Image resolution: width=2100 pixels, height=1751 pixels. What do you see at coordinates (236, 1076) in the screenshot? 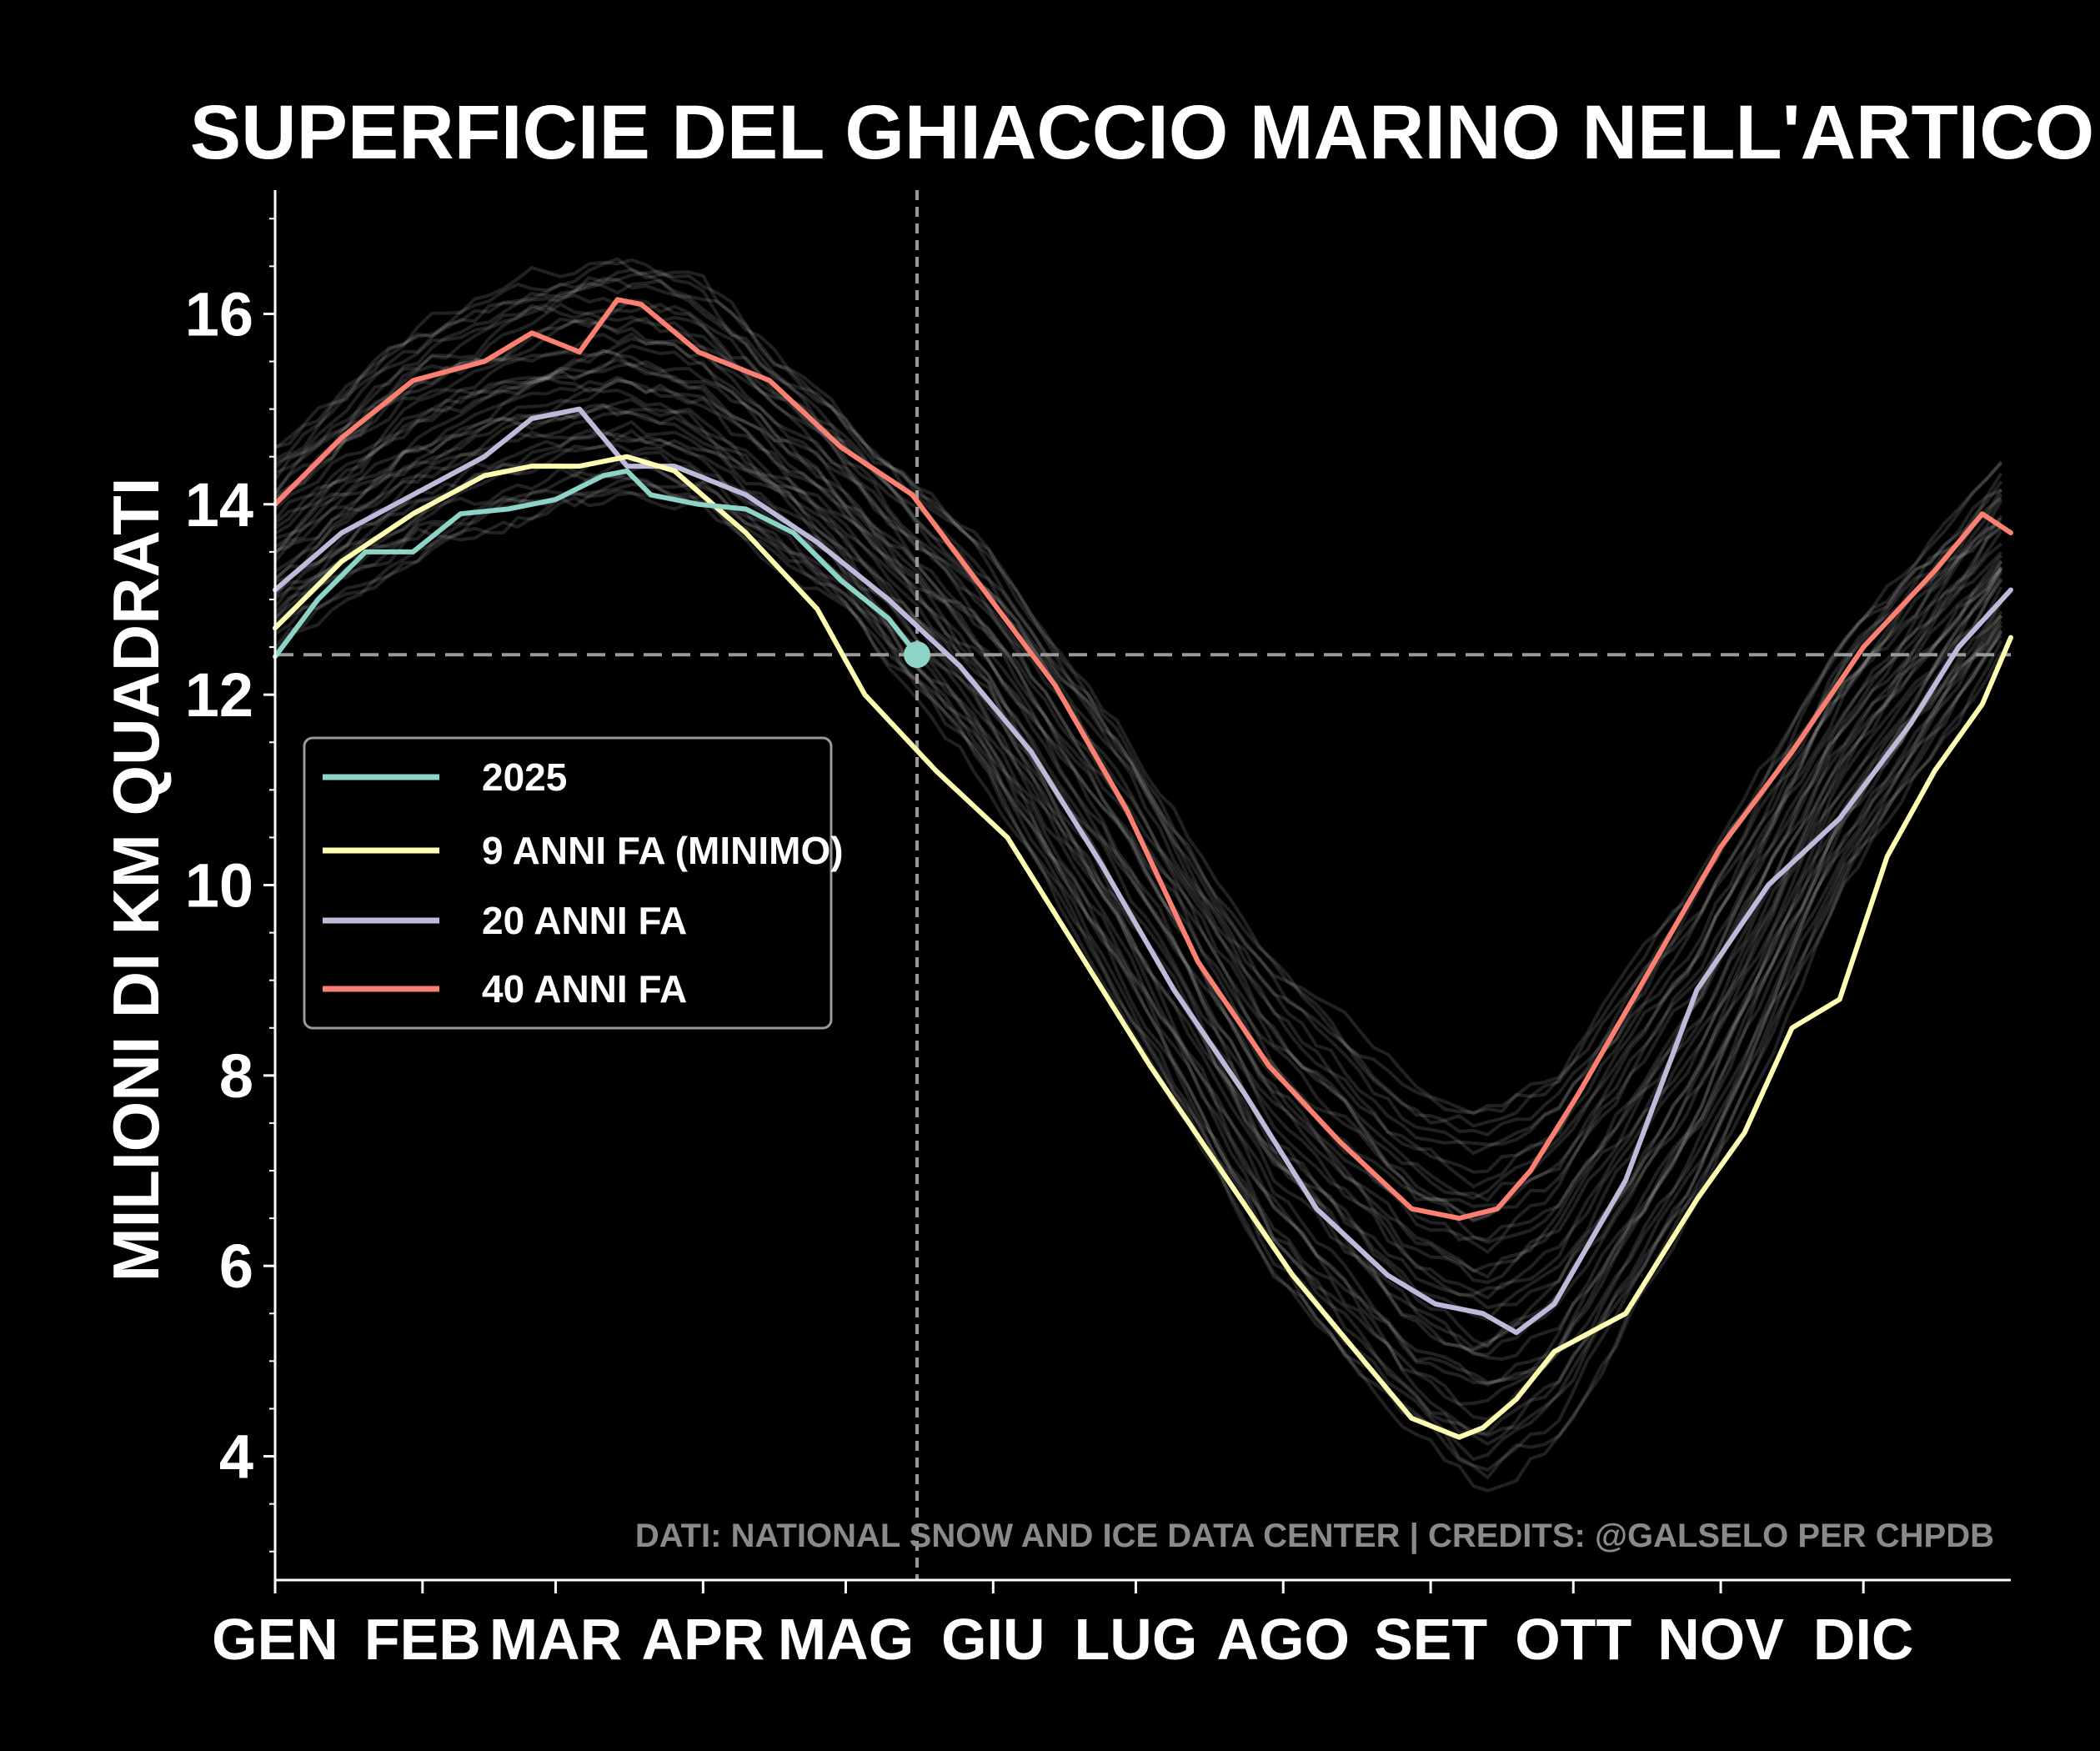
I see `y-tick-label: 8` at bounding box center [236, 1076].